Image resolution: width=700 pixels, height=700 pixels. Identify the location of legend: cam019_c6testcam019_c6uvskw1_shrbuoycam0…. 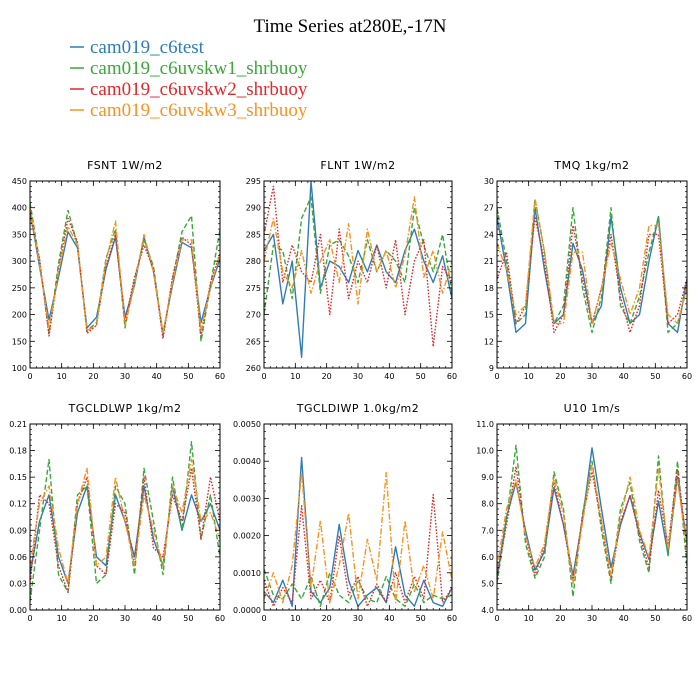
(189, 79).